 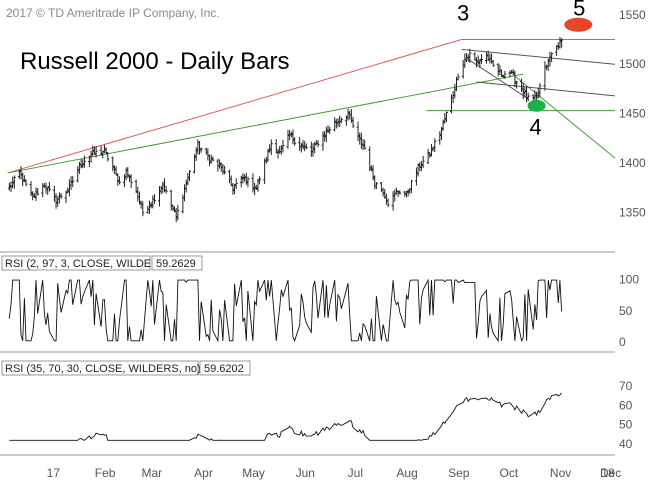 What do you see at coordinates (406, 473) in the screenshot?
I see `x-tick-label: Aug` at bounding box center [406, 473].